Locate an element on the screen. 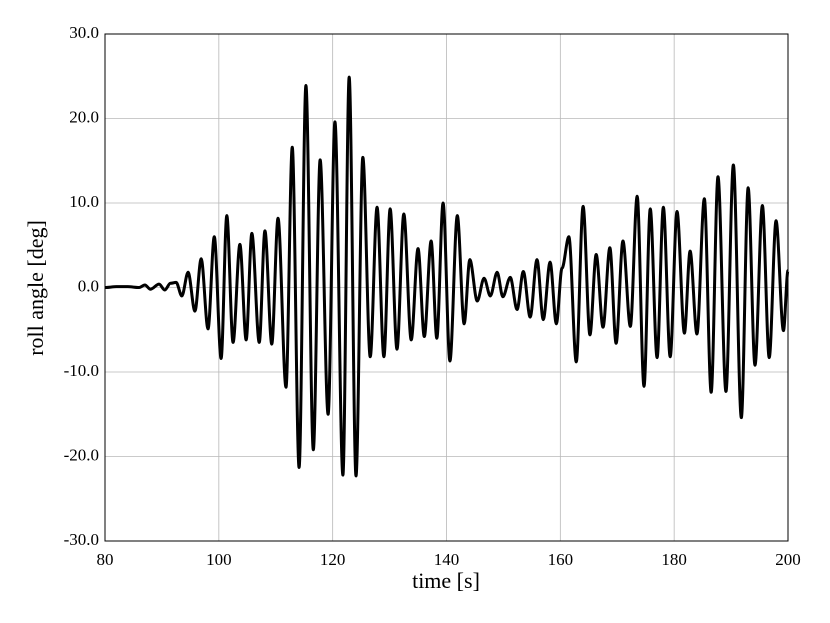 The height and width of the screenshot is (623, 830). x-tick-label: 200 is located at coordinates (788, 559).